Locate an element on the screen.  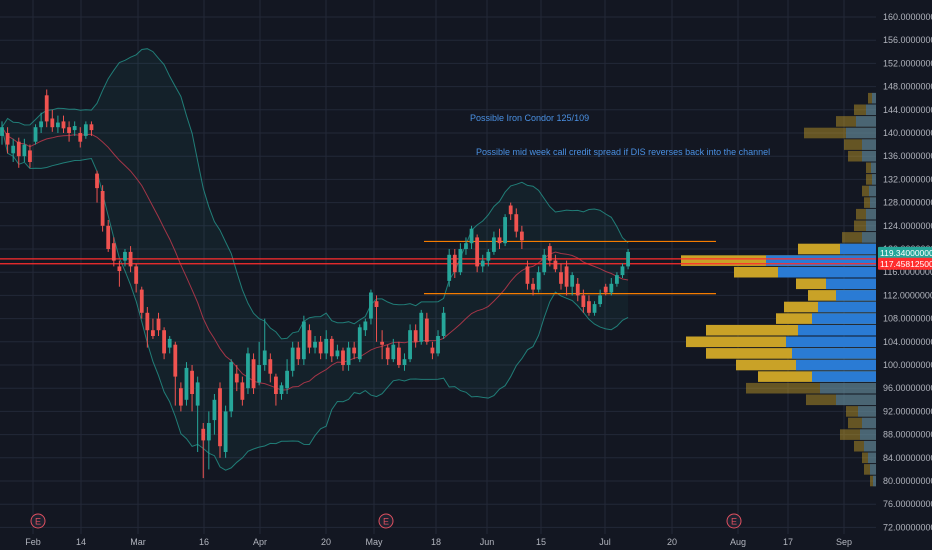
earnings-markers: E E E is located at coordinates (386, 521).